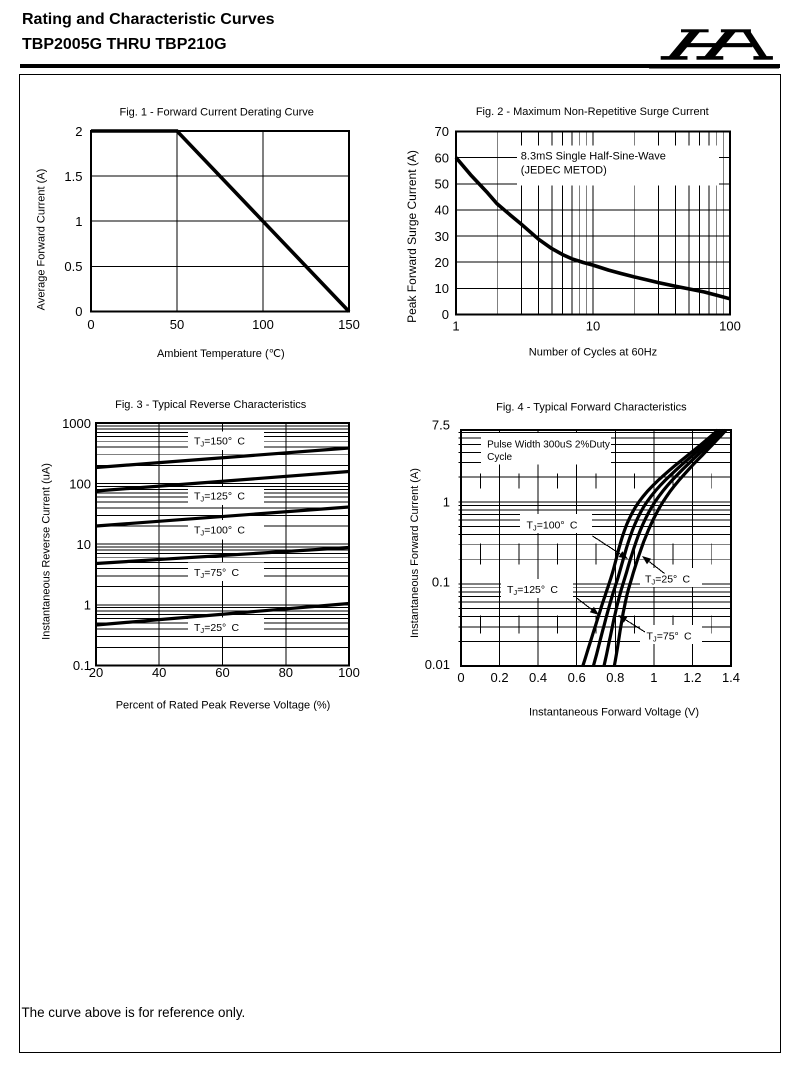 This screenshot has width=800, height=1080. What do you see at coordinates (286, 672) in the screenshot?
I see `svg-text: 80` at bounding box center [286, 672].